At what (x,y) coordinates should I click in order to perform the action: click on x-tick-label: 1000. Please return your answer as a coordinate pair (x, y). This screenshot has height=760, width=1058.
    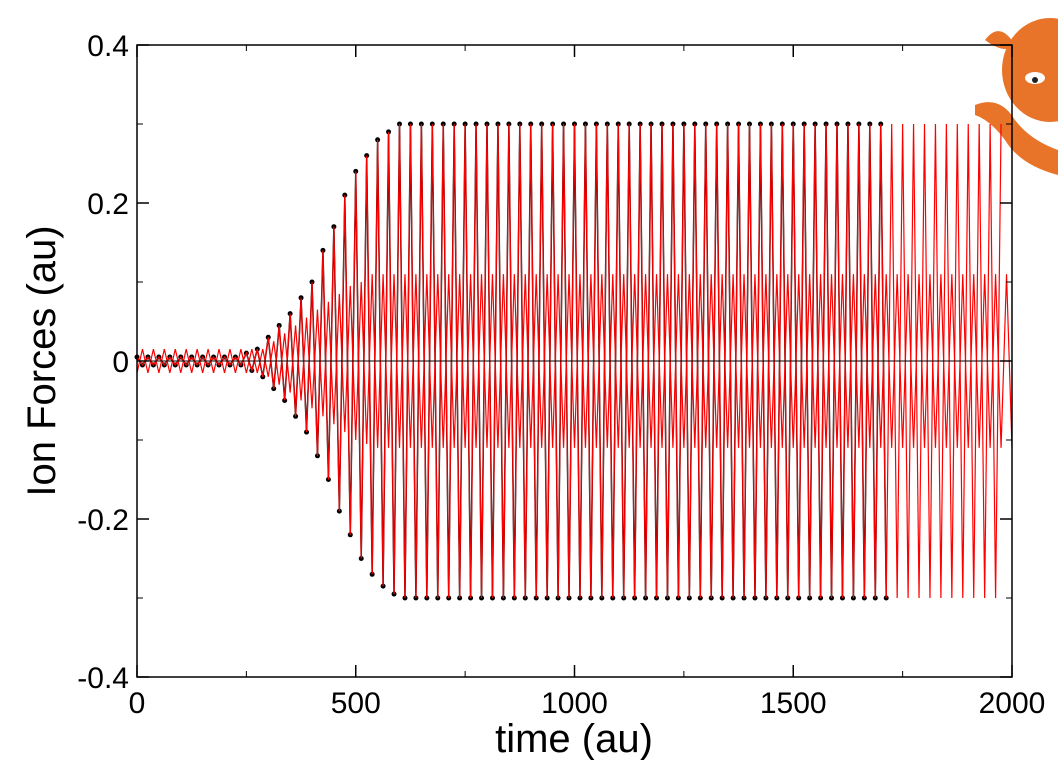
    Looking at the image, I should click on (574, 703).